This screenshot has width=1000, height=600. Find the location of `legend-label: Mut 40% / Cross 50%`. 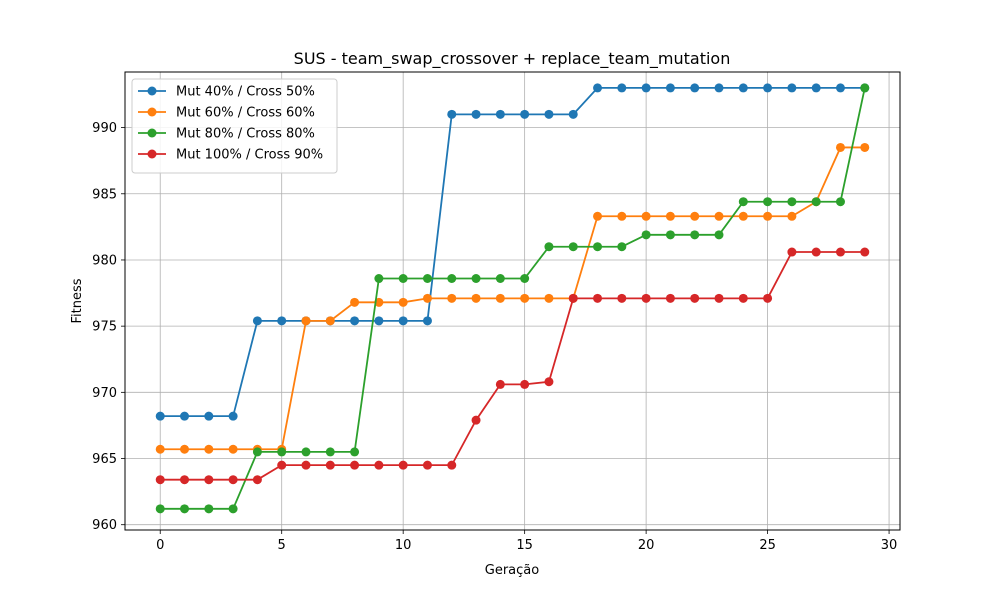

legend-label: Mut 40% / Cross 50% is located at coordinates (245, 92).